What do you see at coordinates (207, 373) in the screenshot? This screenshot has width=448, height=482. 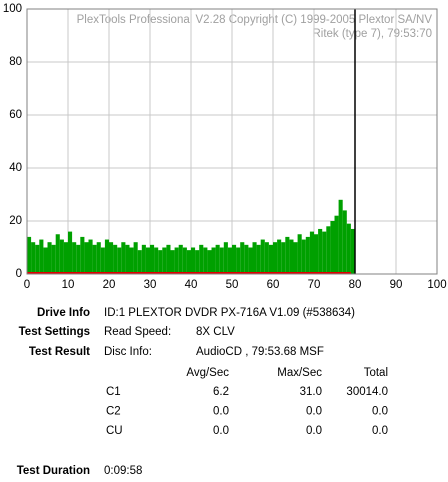 I see `column-header: Avg/Sec` at bounding box center [207, 373].